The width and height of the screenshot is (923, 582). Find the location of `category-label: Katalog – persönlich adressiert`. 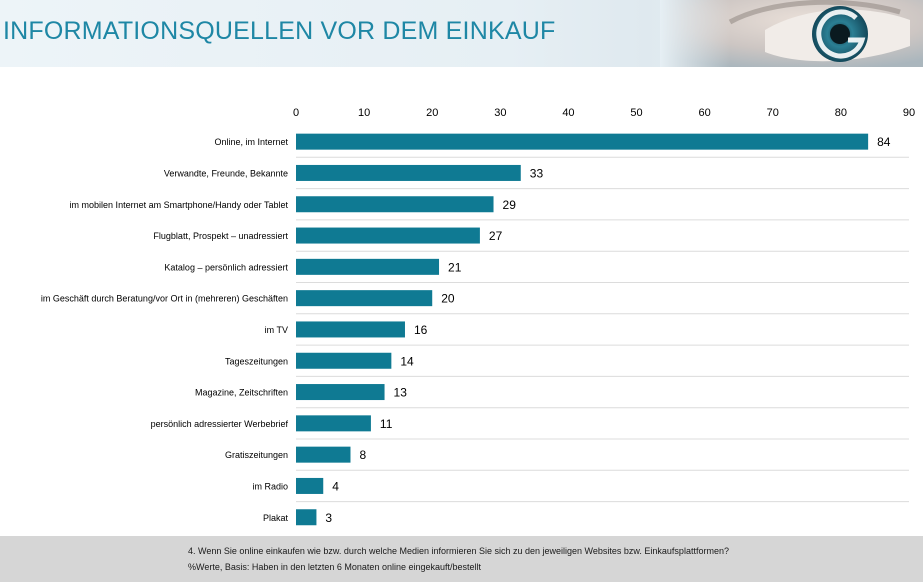

category-label: Katalog – persönlich adressiert is located at coordinates (226, 267).